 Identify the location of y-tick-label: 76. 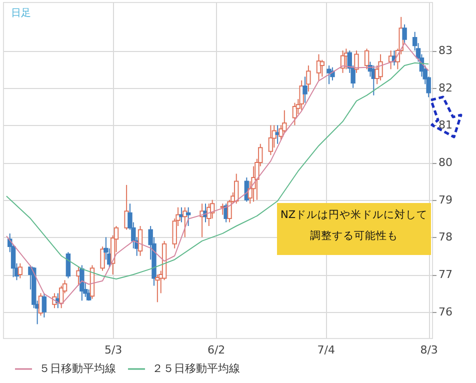
(445, 311).